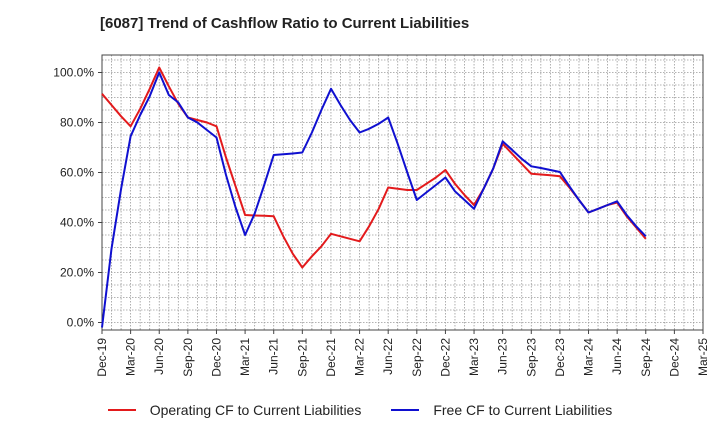 The width and height of the screenshot is (720, 440). Describe the element at coordinates (388, 356) in the screenshot. I see `x-tick-label: Jun-22` at that location.